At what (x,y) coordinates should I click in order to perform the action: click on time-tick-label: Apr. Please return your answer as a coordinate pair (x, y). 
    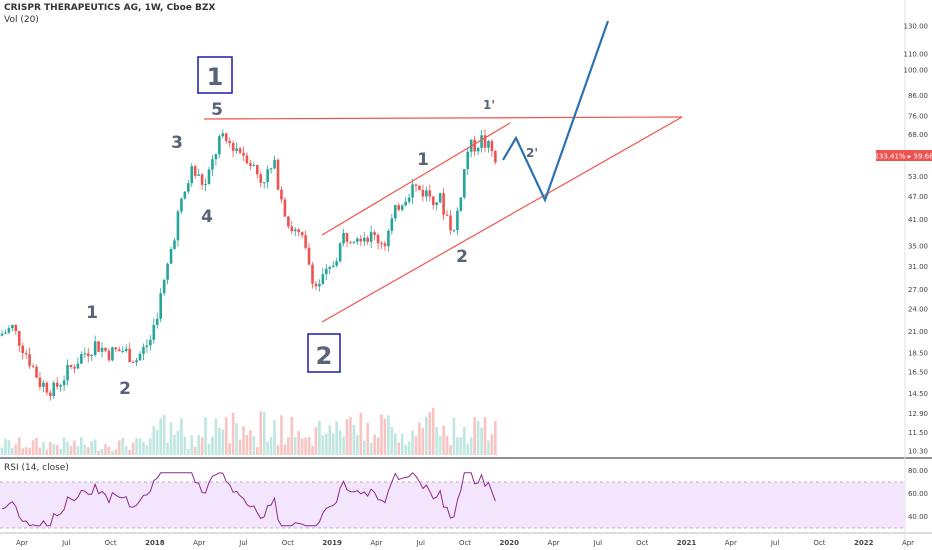
    Looking at the image, I should click on (908, 543).